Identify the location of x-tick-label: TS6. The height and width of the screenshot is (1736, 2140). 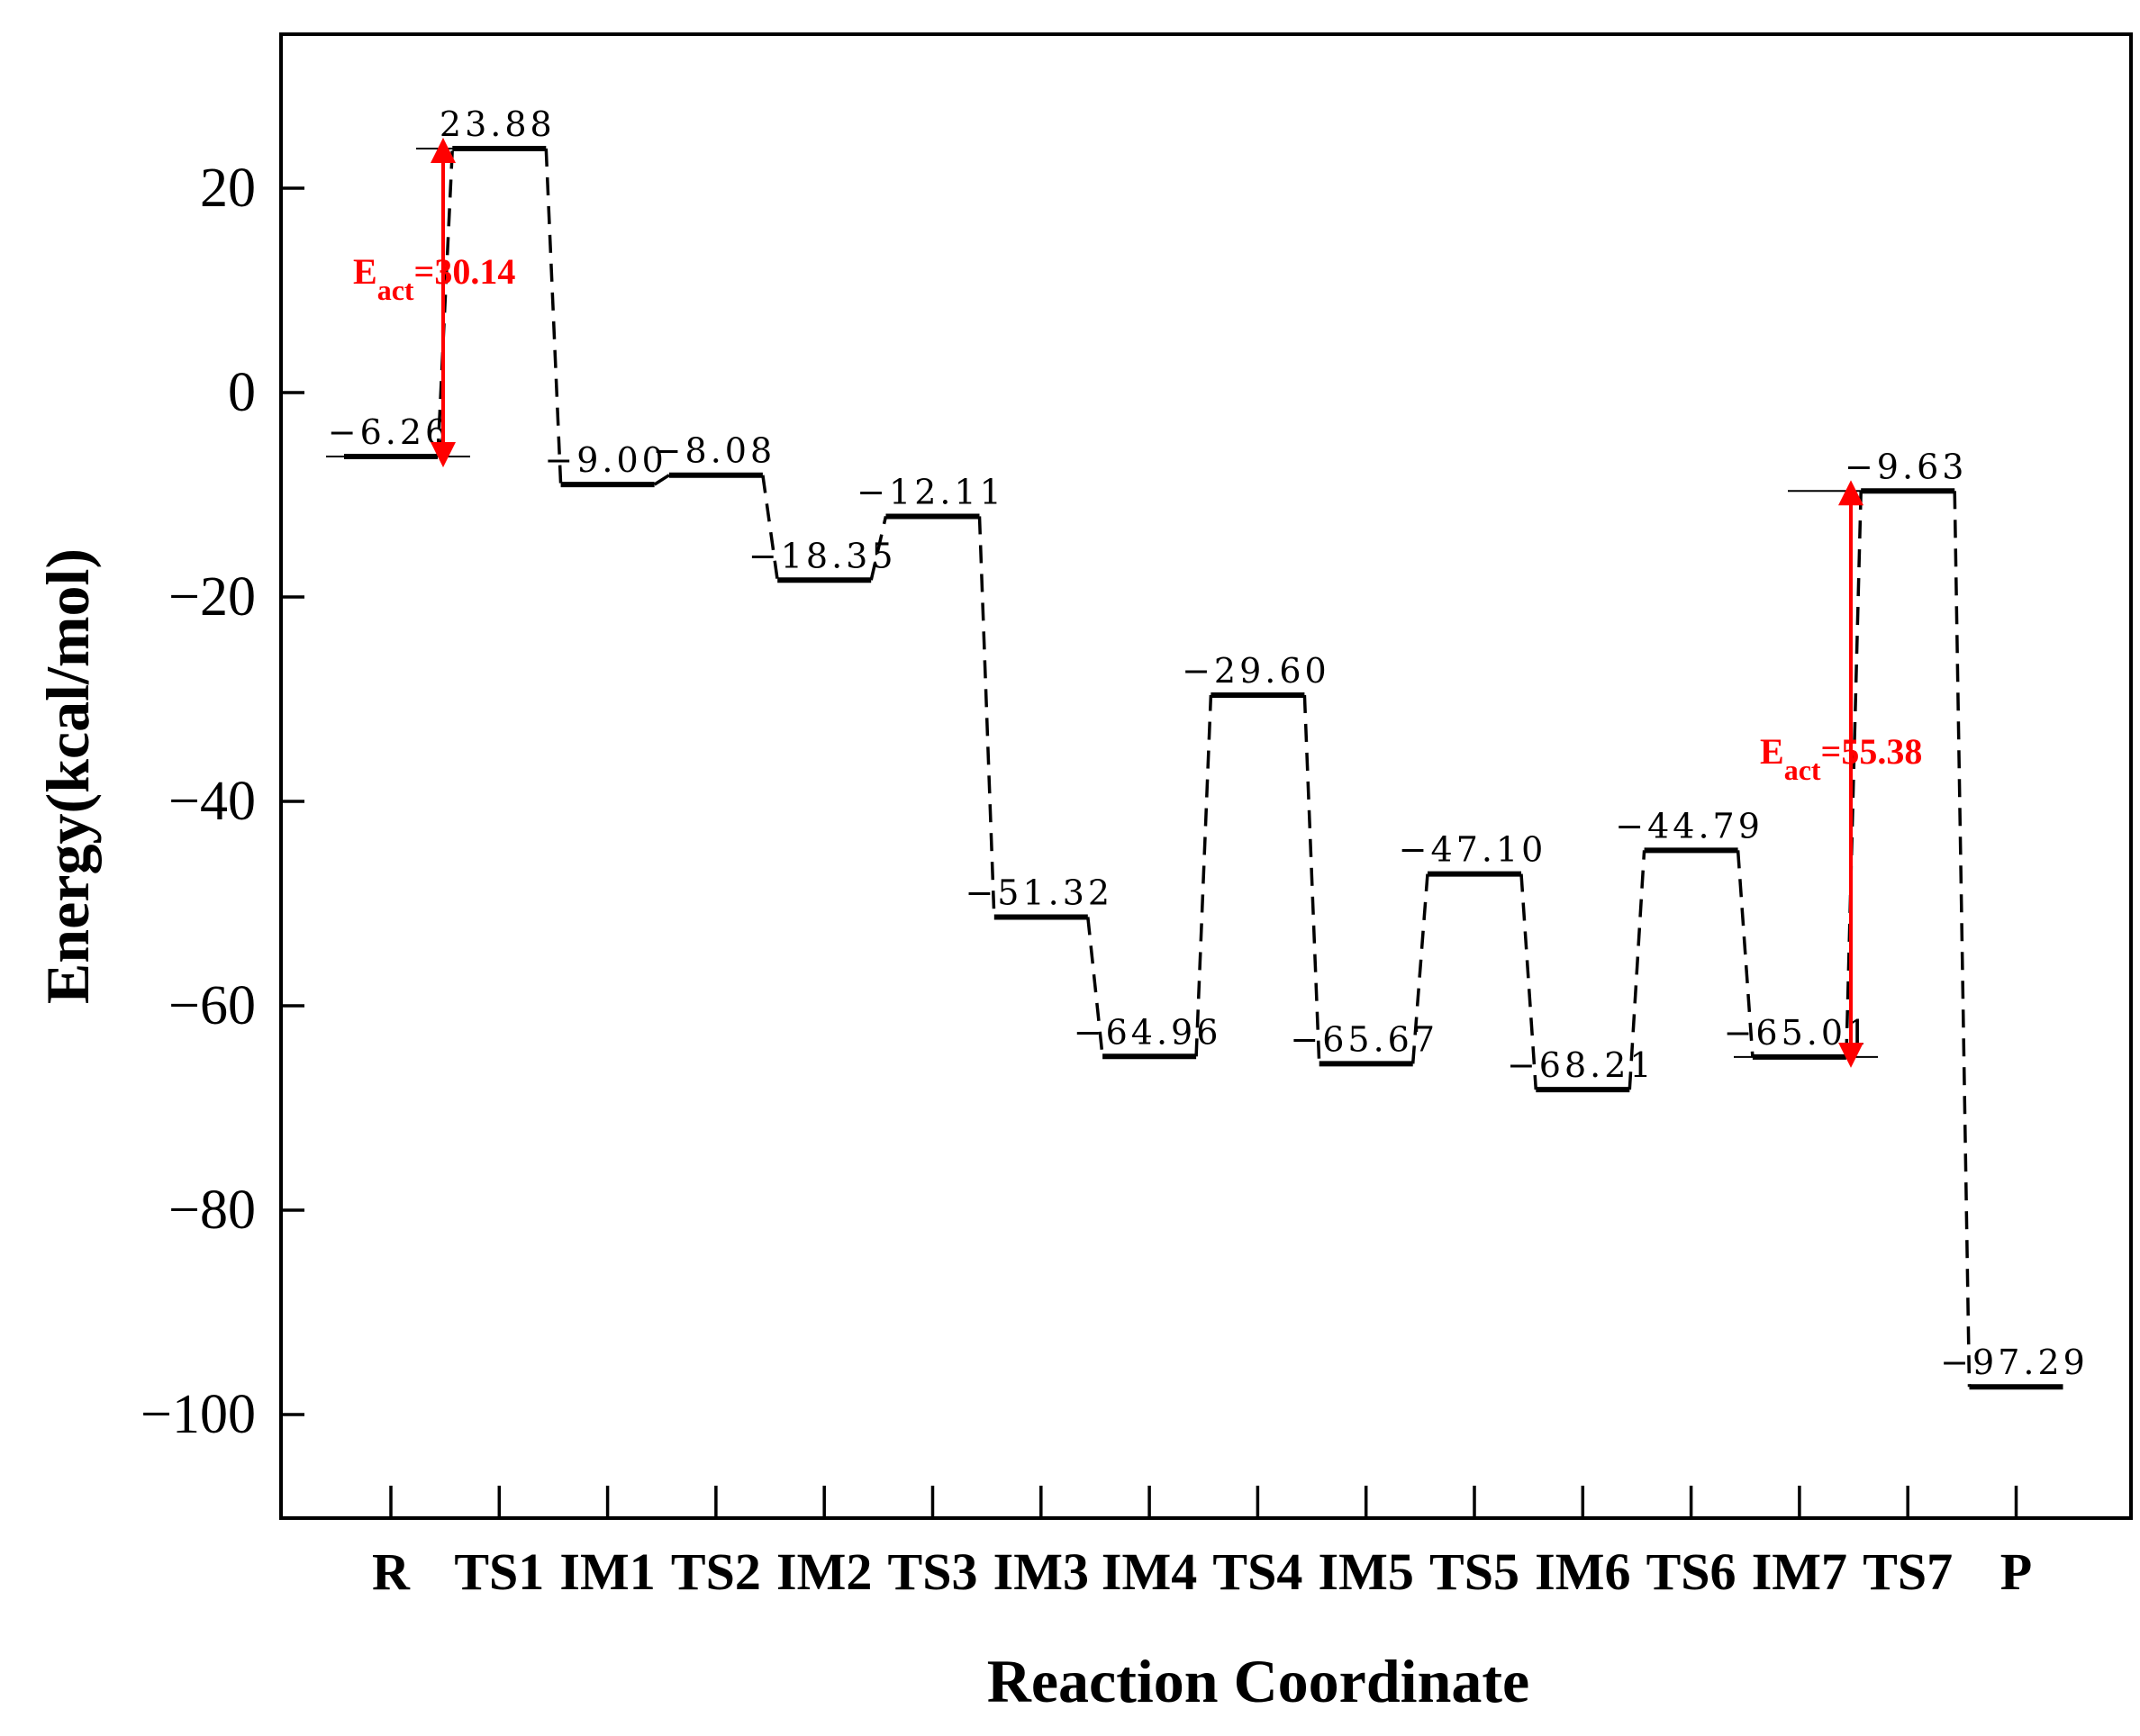
(1691, 1571).